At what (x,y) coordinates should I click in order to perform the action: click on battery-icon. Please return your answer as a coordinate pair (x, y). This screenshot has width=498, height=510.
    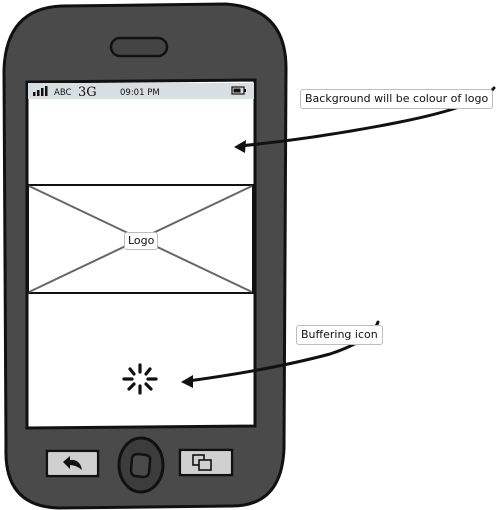
    Looking at the image, I should click on (238, 90).